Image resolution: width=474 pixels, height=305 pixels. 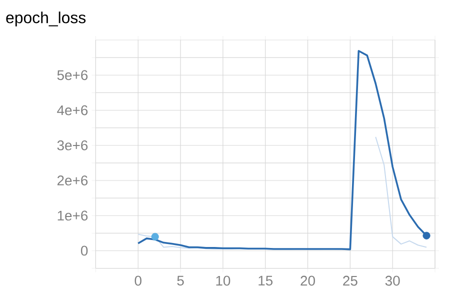 What do you see at coordinates (46, 19) in the screenshot?
I see `chart-title: epoch_loss` at bounding box center [46, 19].